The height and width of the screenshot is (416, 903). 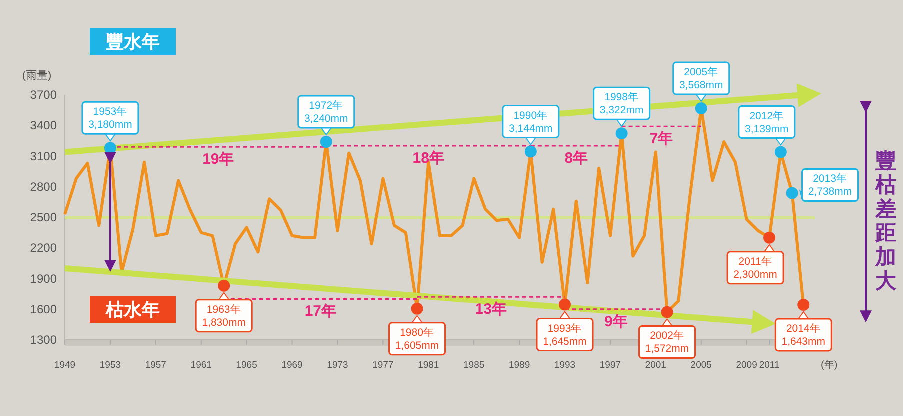 What do you see at coordinates (531, 122) in the screenshot?
I see `annotation: 1990年 3,144mm` at bounding box center [531, 122].